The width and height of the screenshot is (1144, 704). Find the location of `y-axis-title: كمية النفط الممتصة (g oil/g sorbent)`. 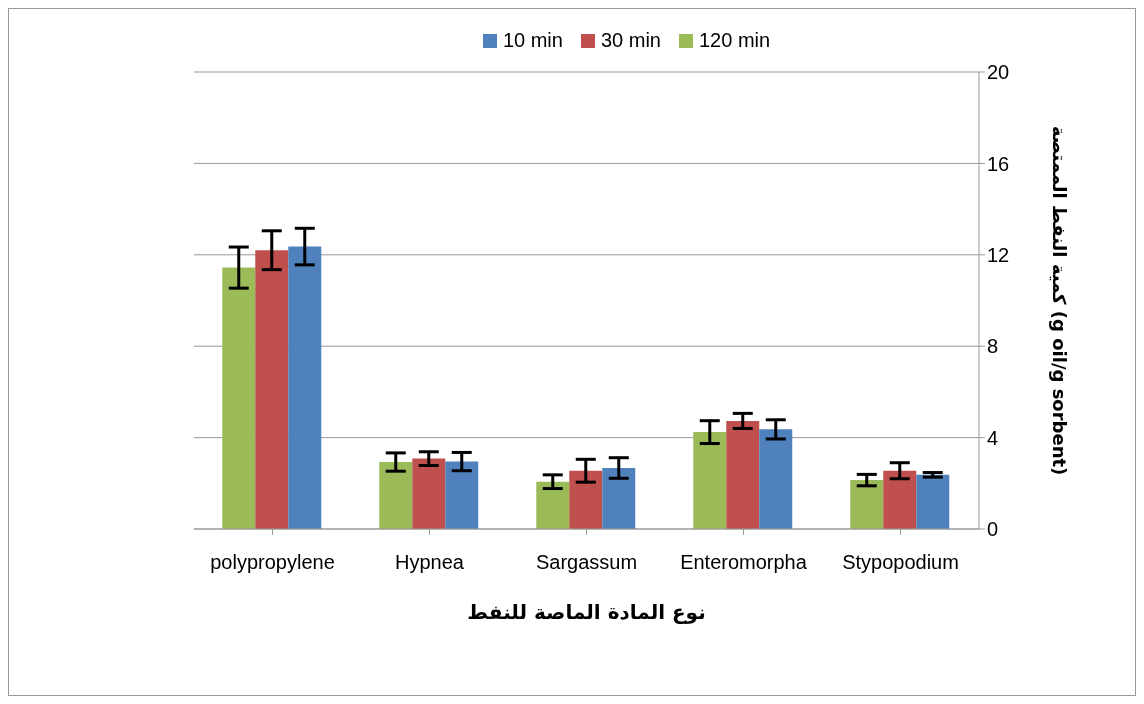

y-axis-title: كمية النفط الممتصة (g oil/g sorbent) is located at coordinates (1059, 300).